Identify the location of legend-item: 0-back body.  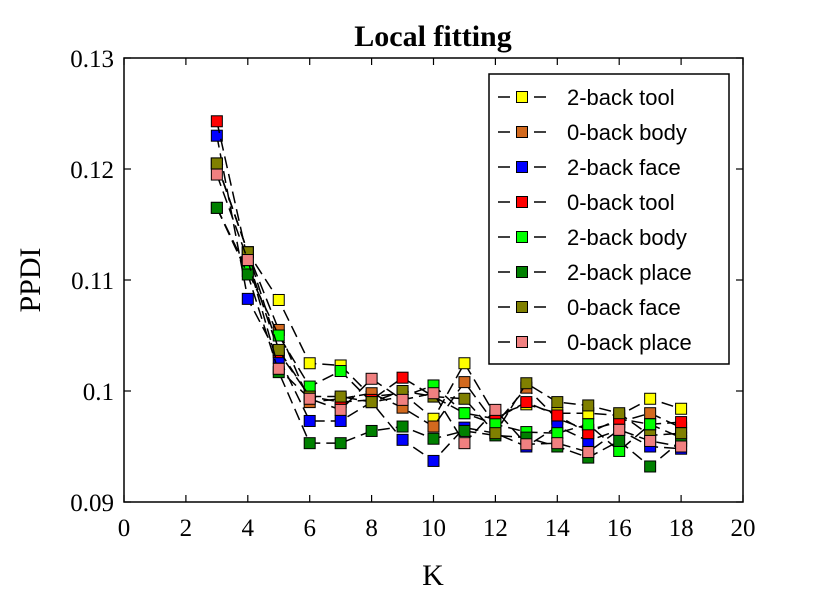
(592, 132).